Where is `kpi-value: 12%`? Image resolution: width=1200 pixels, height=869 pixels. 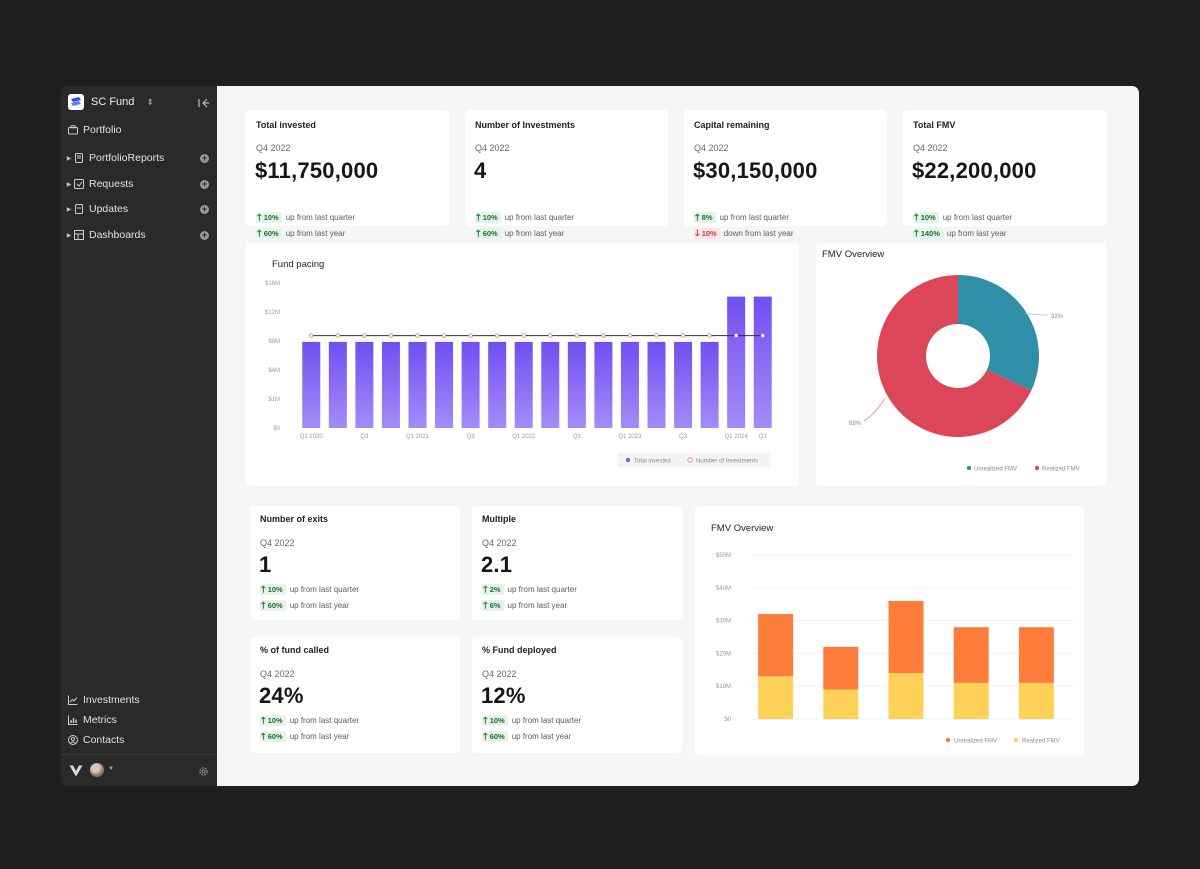
kpi-value: 12% is located at coordinates (503, 695).